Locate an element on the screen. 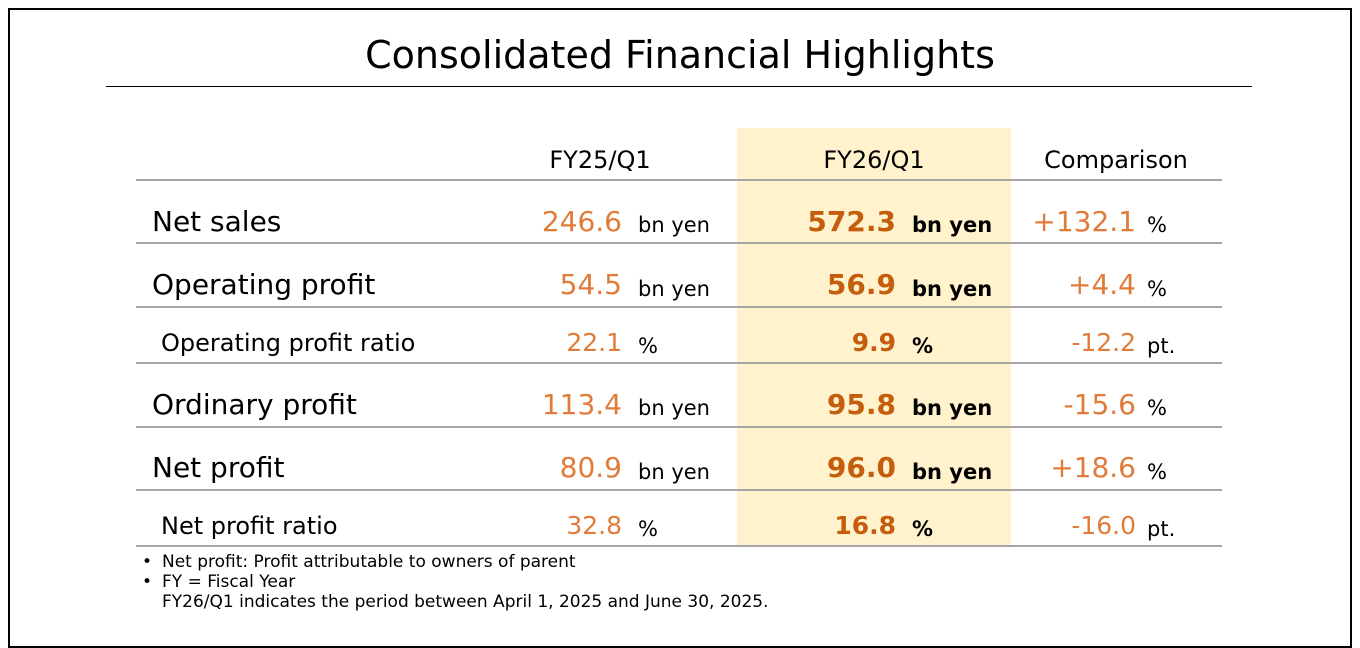 The width and height of the screenshot is (1360, 648). row-label: Ordinary profit is located at coordinates (254, 404).